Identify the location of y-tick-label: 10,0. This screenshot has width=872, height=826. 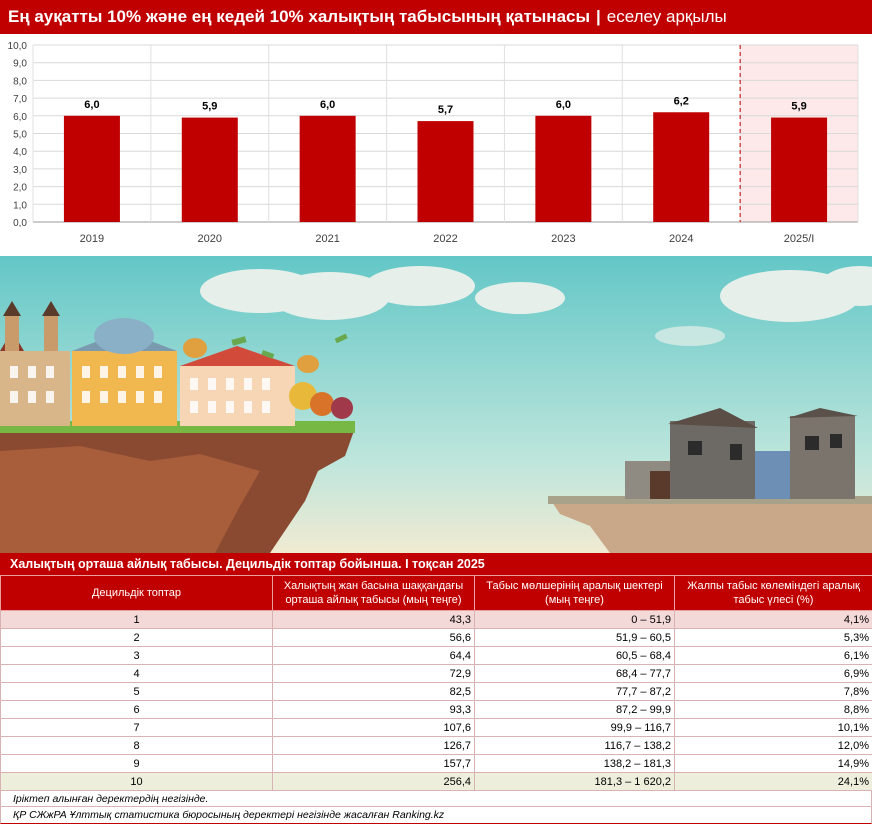
(18, 46).